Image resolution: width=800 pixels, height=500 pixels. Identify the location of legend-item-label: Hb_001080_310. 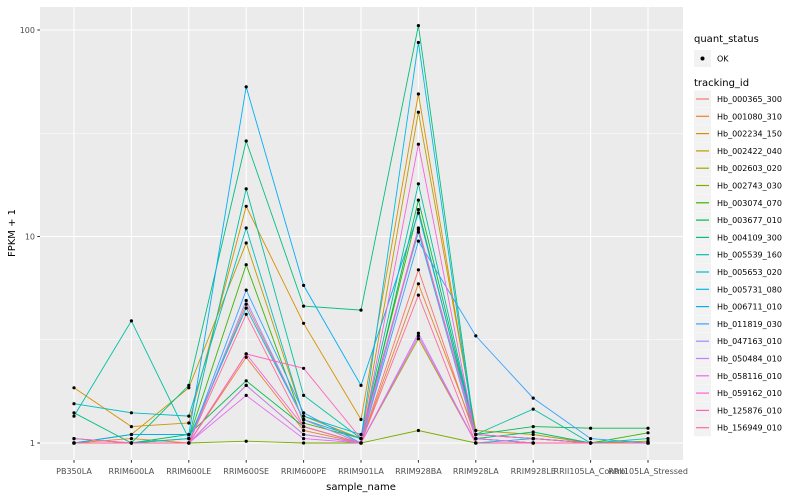
(749, 116).